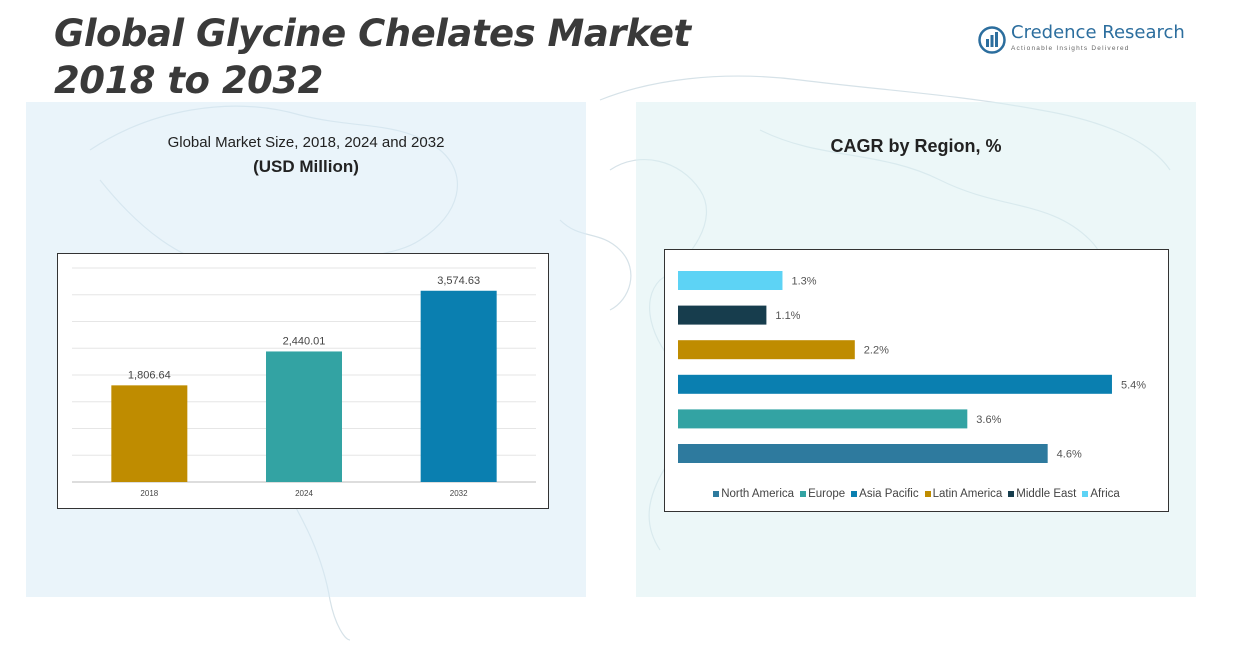  What do you see at coordinates (876, 351) in the screenshot?
I see `bar-value-label: 2.2%` at bounding box center [876, 351].